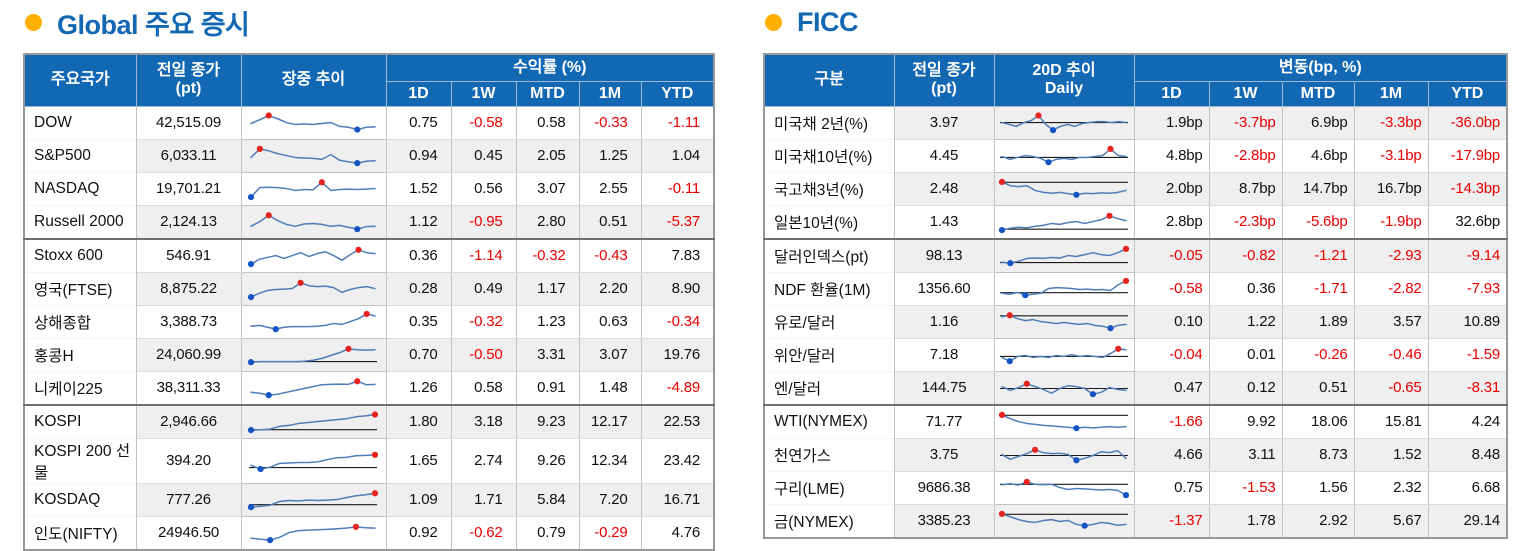 The width and height of the screenshot is (1517, 551). What do you see at coordinates (944, 455) in the screenshot?
I see `prev-close-value: 3.75` at bounding box center [944, 455].